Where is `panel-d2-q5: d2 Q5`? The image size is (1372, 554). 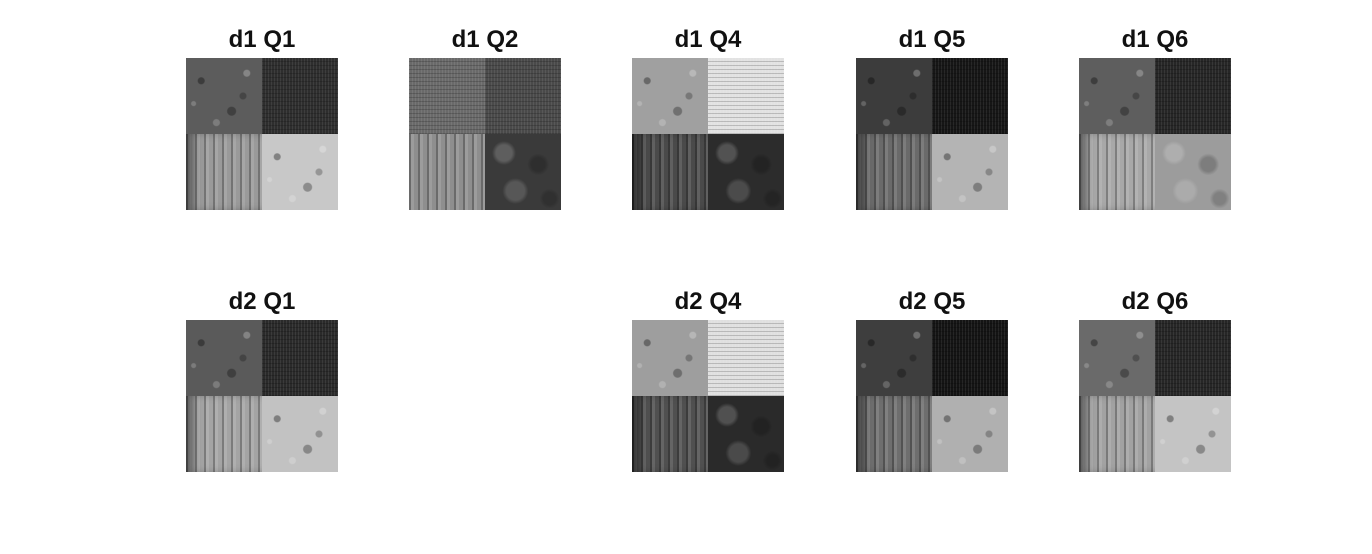
panel-d2-q5: d2 Q5 is located at coordinates (932, 381).